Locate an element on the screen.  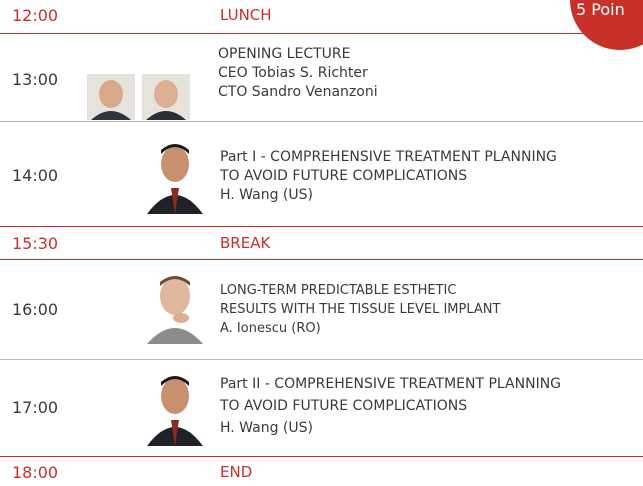
time: 14:00 is located at coordinates (35, 175).